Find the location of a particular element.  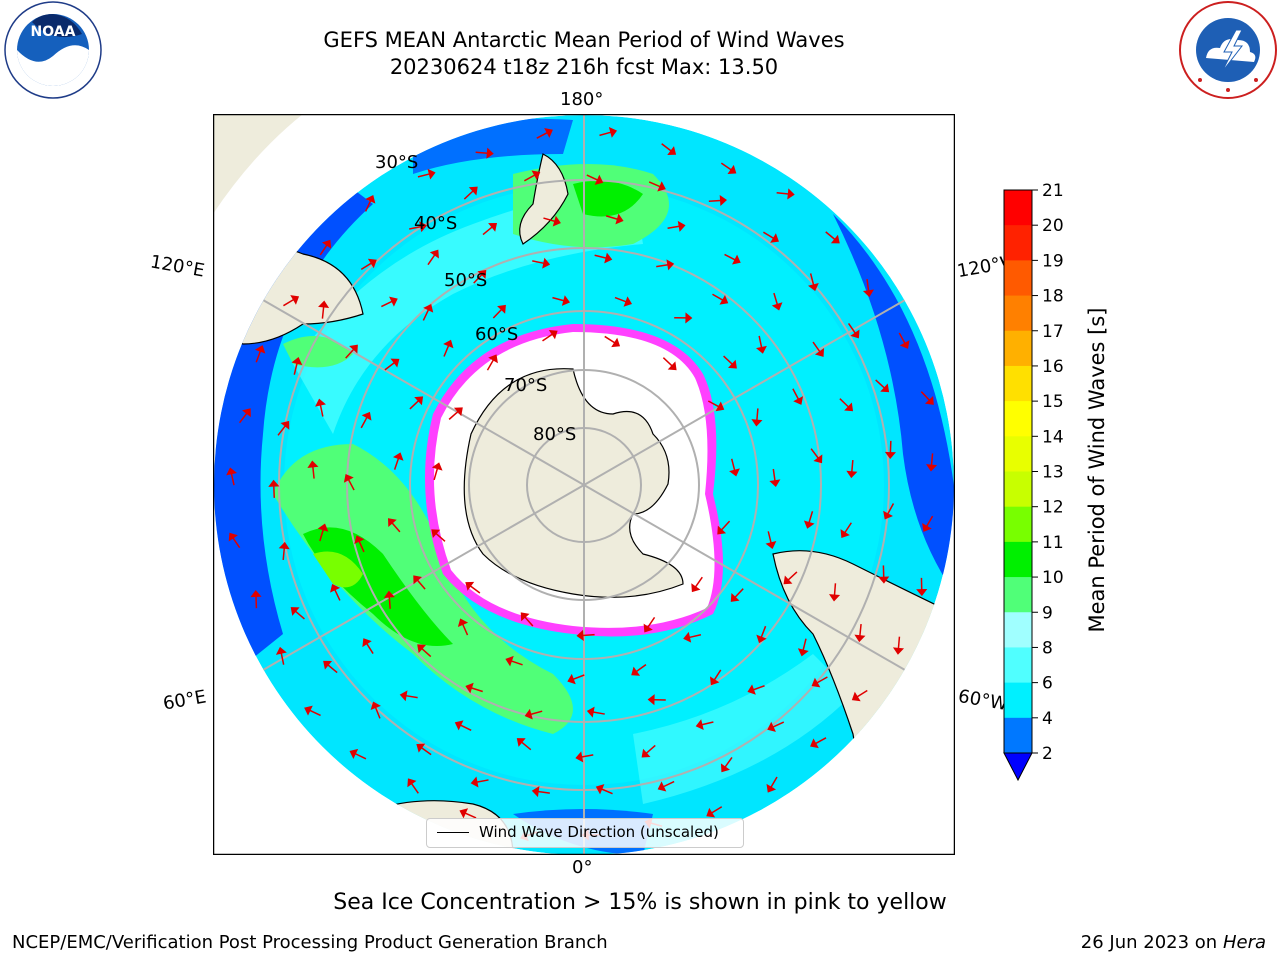

lat-label-40s: 40°S is located at coordinates (436, 223).